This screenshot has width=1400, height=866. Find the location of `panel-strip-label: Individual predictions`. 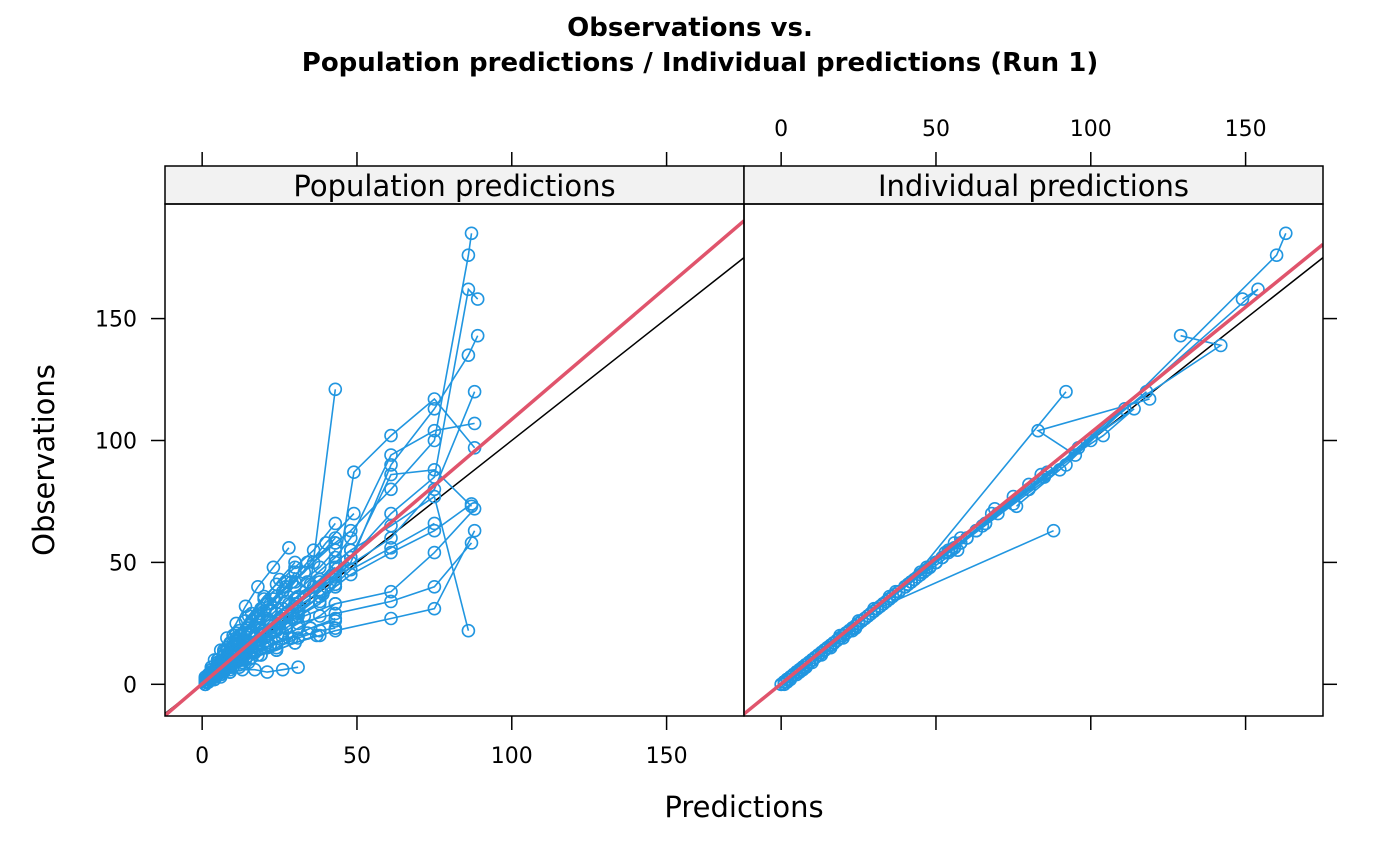

panel-strip-label: Individual predictions is located at coordinates (1033, 186).